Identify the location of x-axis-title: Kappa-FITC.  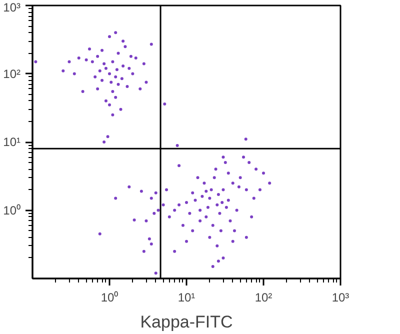
(186, 322).